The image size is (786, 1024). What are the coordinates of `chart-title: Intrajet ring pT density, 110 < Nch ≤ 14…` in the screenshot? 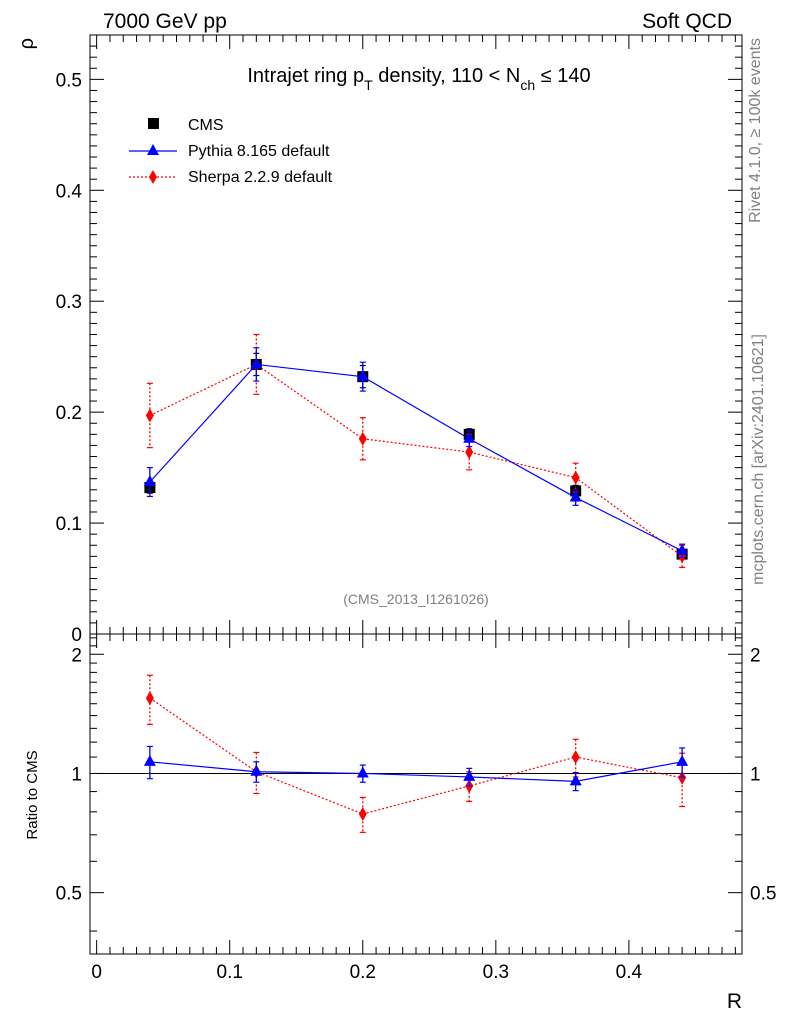 It's located at (418, 79).